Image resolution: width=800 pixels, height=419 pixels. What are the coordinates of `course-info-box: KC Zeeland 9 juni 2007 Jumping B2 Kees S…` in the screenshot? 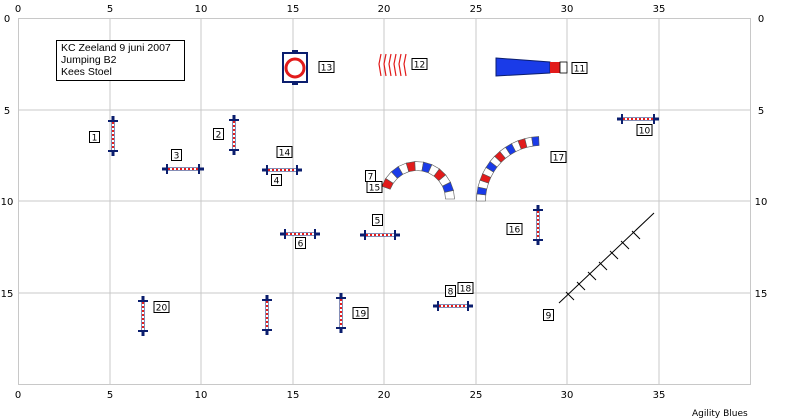 It's located at (120, 60).